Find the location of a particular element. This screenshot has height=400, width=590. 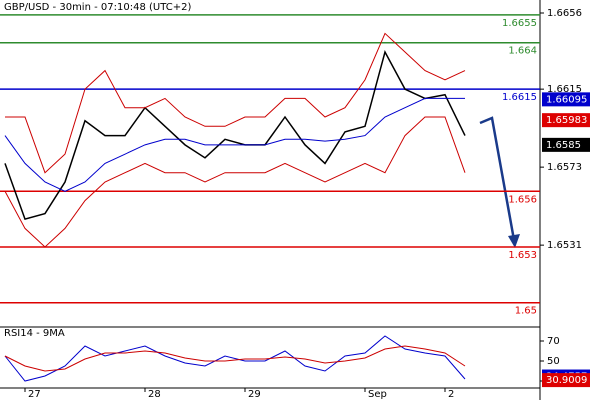

price-marker-label: 1.65983 is located at coordinates (566, 120).